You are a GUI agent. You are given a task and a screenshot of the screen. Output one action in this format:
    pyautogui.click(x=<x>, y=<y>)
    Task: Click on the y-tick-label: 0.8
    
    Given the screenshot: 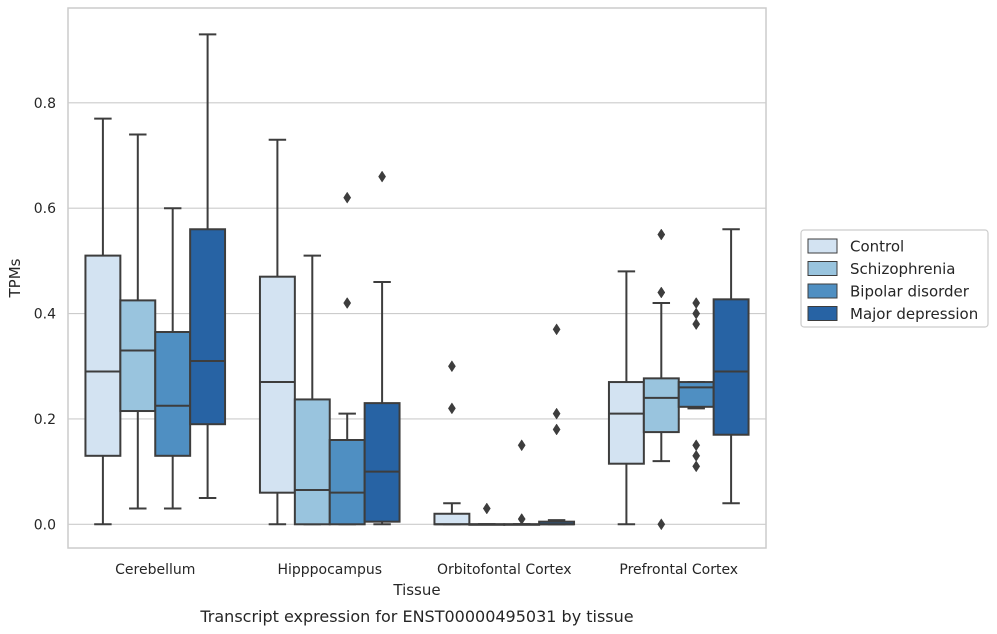 What is the action you would take?
    pyautogui.click(x=45, y=104)
    